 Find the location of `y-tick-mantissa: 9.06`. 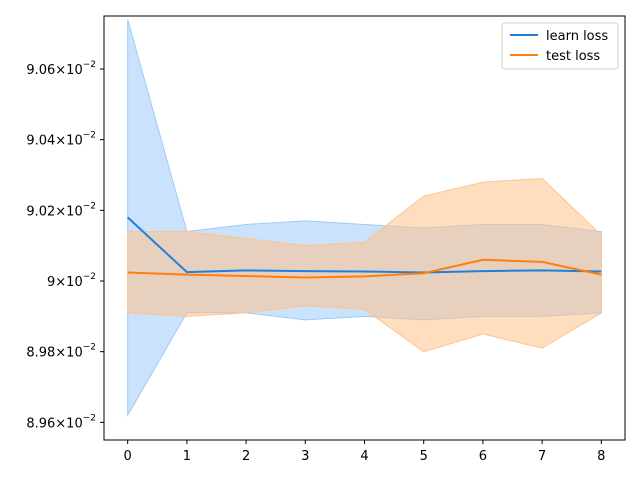

y-tick-mantissa: 9.06 is located at coordinates (40, 70).